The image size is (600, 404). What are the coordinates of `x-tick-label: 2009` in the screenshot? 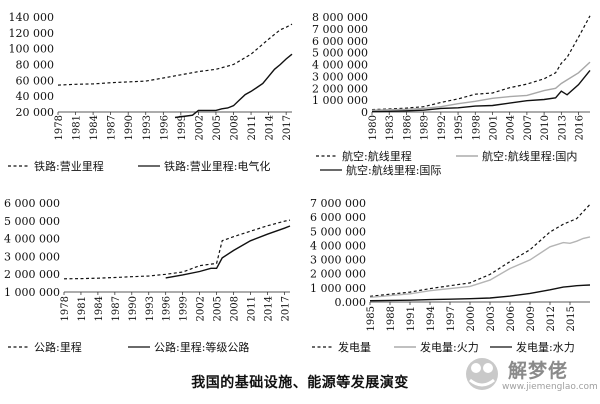 It's located at (531, 318).